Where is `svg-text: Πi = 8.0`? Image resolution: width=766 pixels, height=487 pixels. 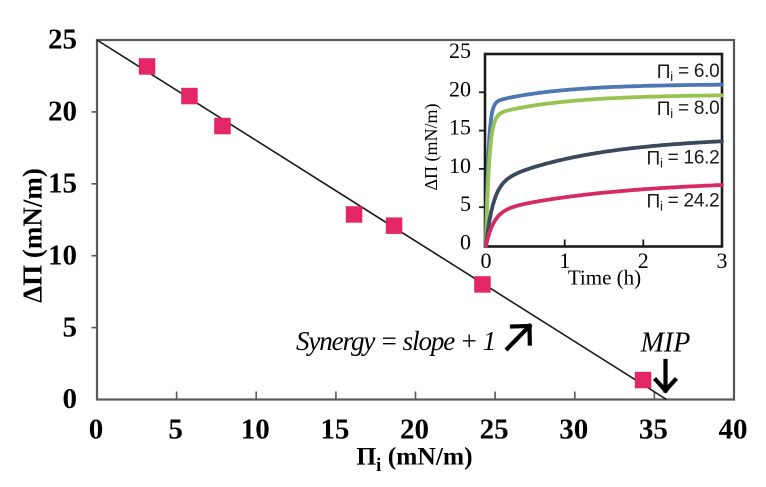
svg-text: Πi = 8.0 is located at coordinates (688, 109).